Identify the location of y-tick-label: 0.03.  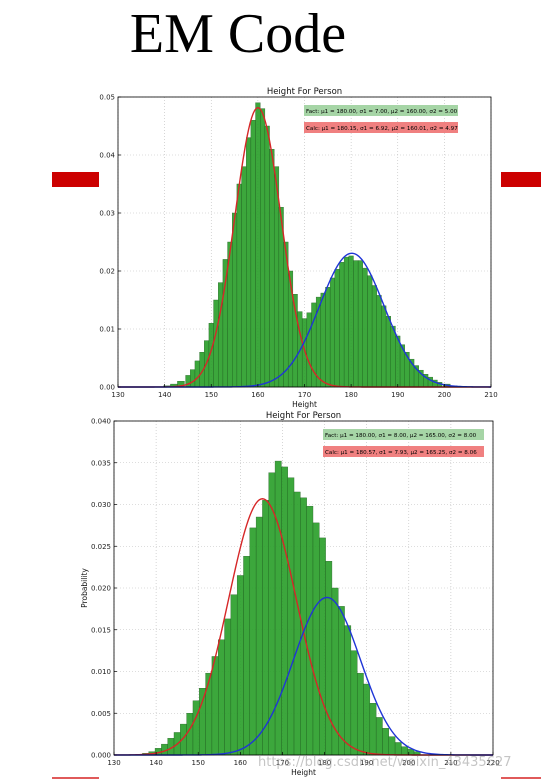
(107, 214).